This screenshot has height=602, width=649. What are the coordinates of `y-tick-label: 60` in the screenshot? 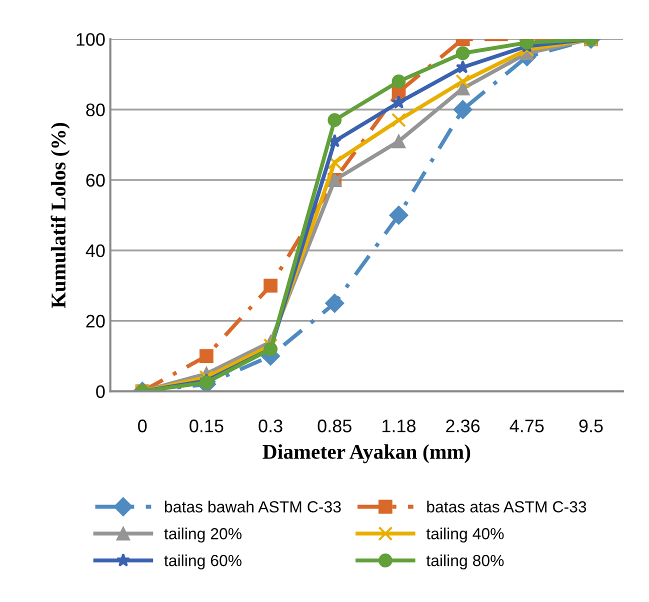 It's located at (95, 180).